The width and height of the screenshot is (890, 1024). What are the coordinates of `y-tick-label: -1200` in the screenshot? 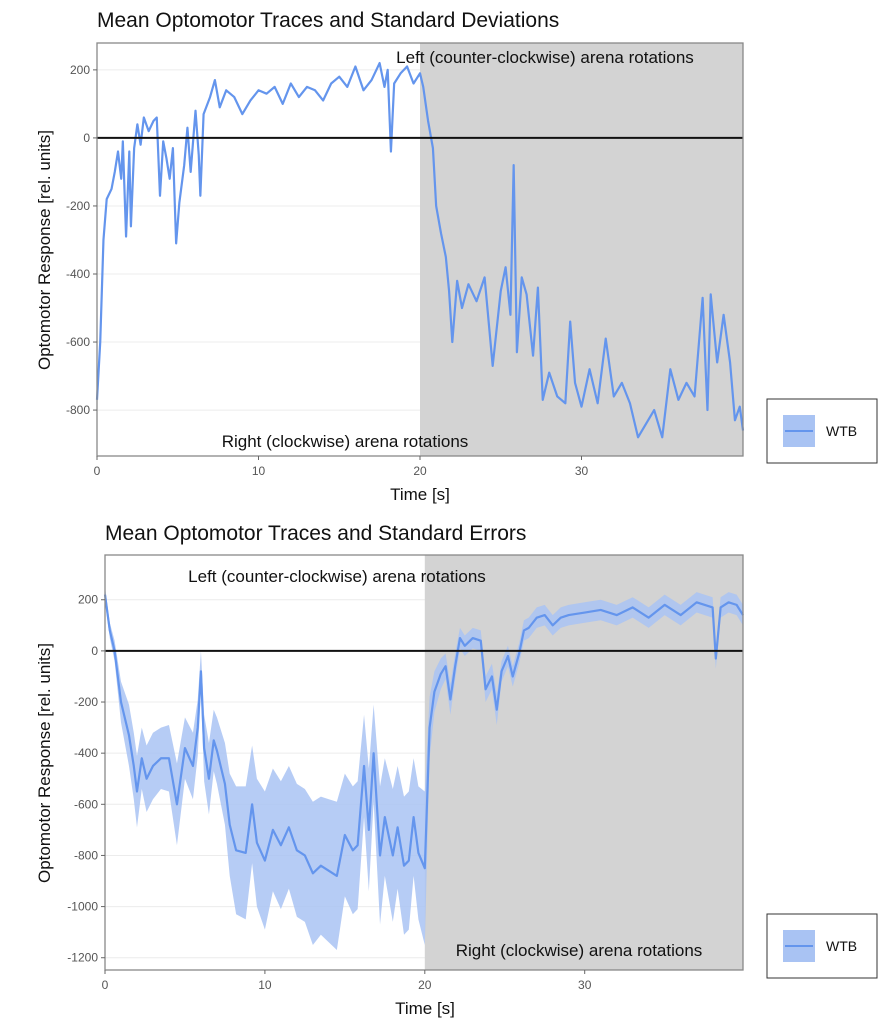 It's located at (82, 958).